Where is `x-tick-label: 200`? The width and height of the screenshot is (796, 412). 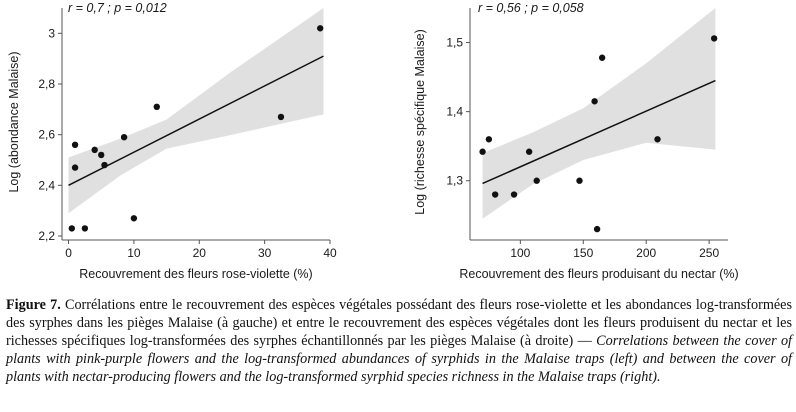 x-tick-label: 200 is located at coordinates (646, 253).